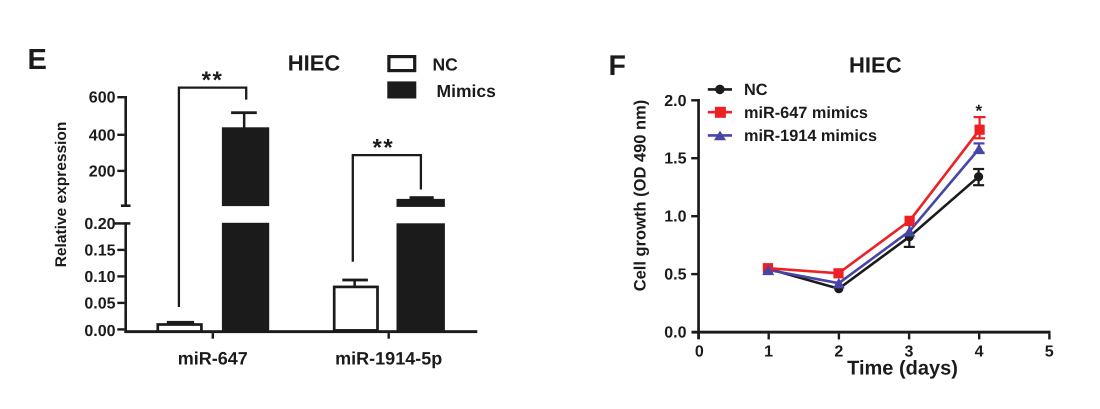 The height and width of the screenshot is (409, 1100). Describe the element at coordinates (902, 369) in the screenshot. I see `svg-text: Time (days)` at that location.